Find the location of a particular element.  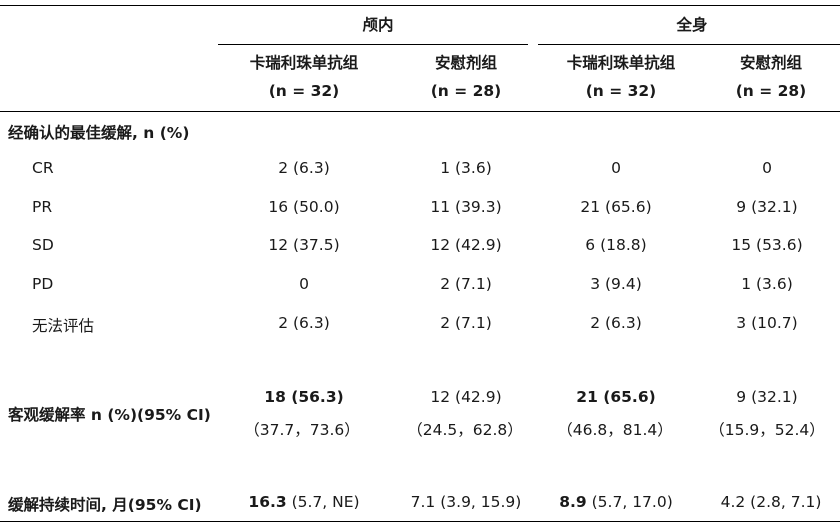

row-label-not-evaluable: 无法评估 is located at coordinates (63, 326).